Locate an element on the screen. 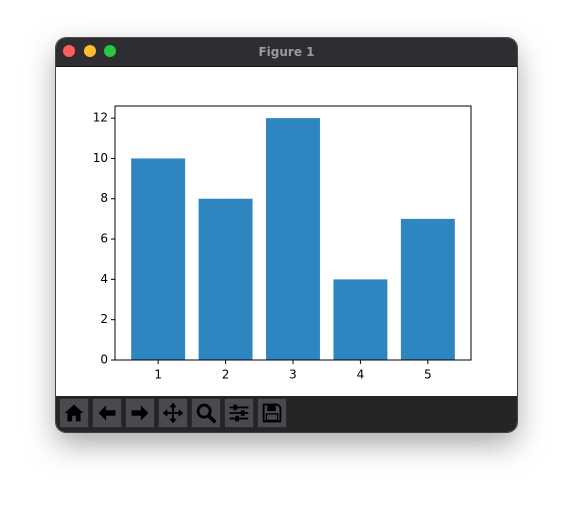  x-tick-label: 2 is located at coordinates (226, 375).